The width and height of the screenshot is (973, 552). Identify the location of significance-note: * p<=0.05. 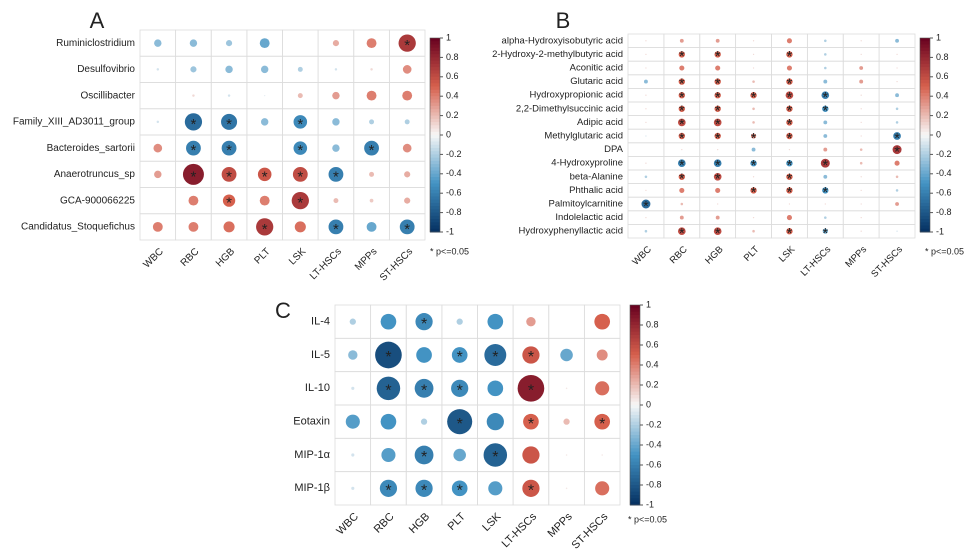
(944, 251).